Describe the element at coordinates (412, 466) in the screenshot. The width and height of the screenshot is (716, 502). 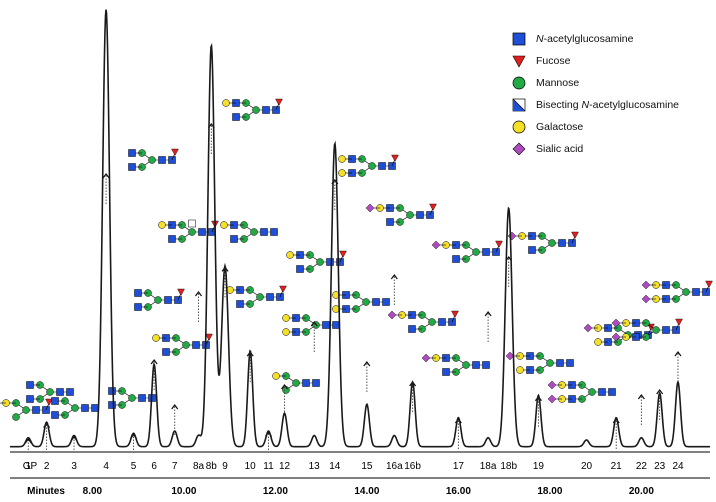
I see `gp-label-16b: 16b` at that location.